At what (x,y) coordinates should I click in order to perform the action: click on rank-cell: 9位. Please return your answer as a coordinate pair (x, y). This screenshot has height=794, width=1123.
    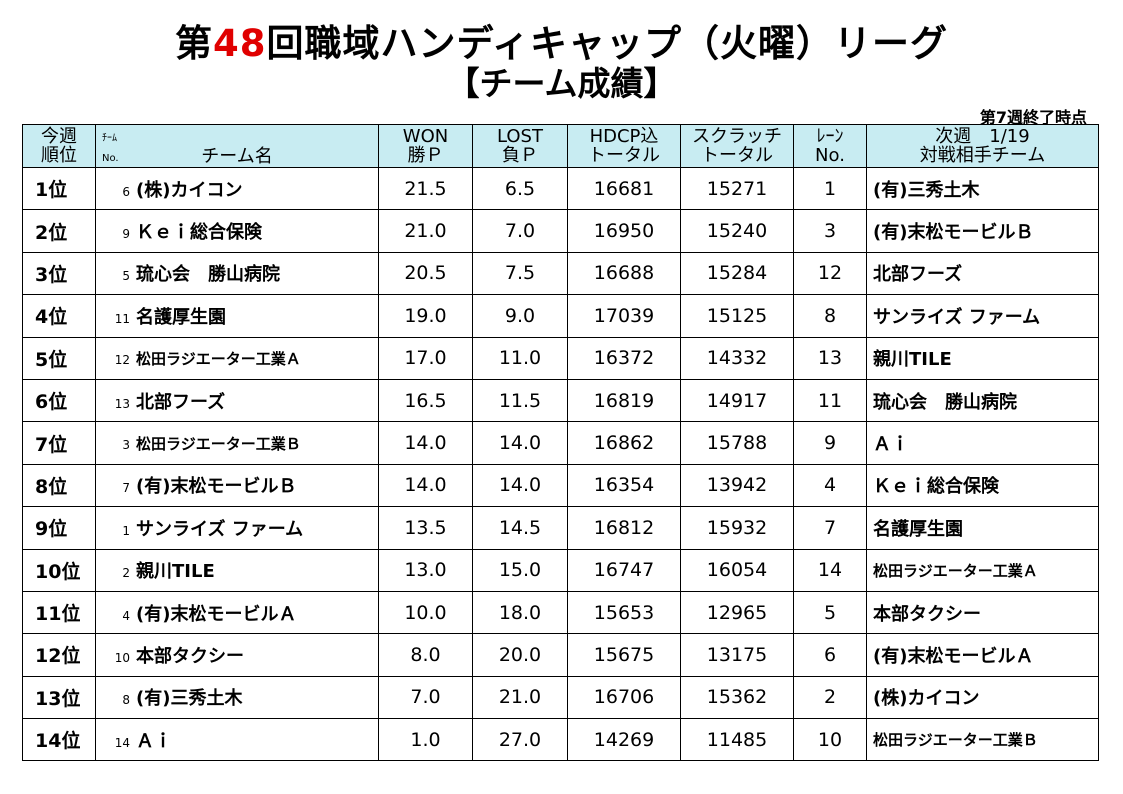
    Looking at the image, I should click on (59, 528).